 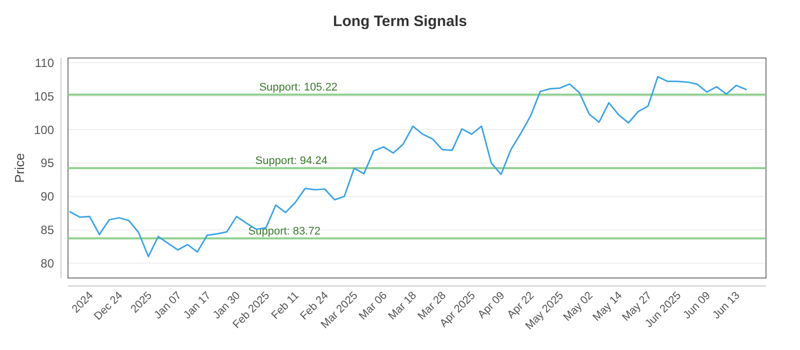 What do you see at coordinates (285, 306) in the screenshot?
I see `x-tick-label: Feb 11` at bounding box center [285, 306].